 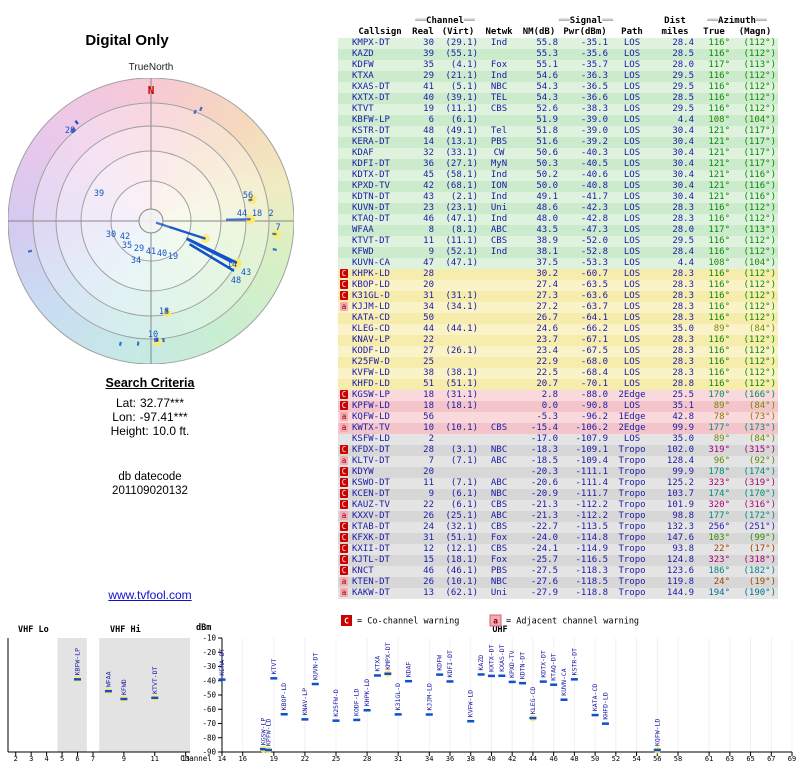 What do you see at coordinates (458, 153) in the screenshot?
I see `virtual-channel: (33.1)` at bounding box center [458, 153].